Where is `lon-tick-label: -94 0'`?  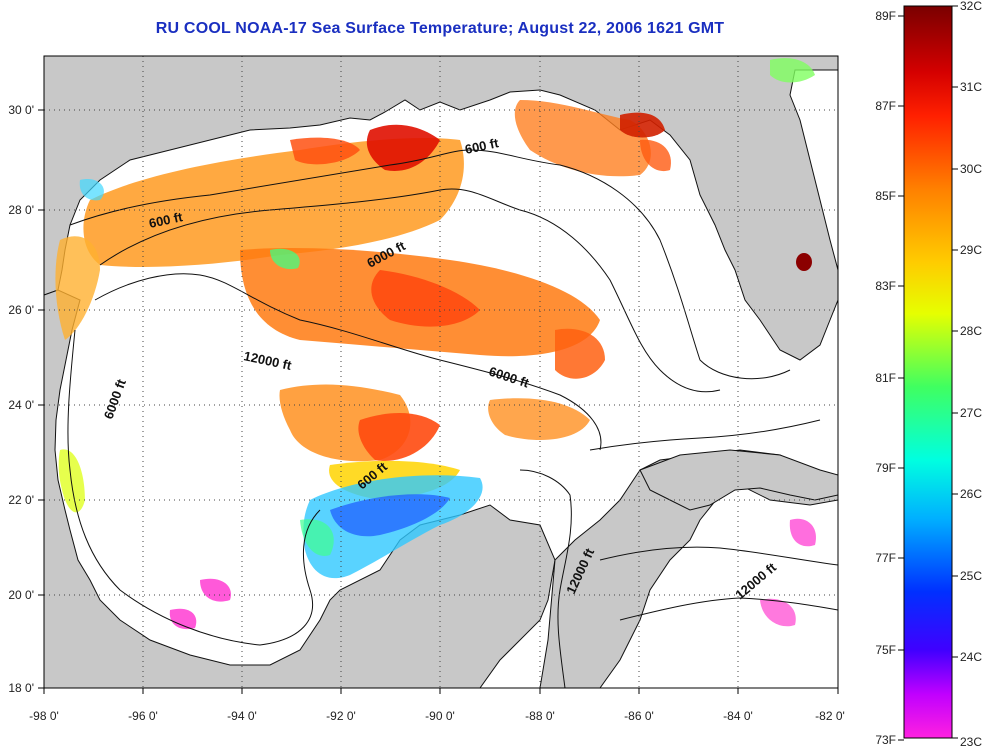 lon-tick-label: -94 0' is located at coordinates (242, 716).